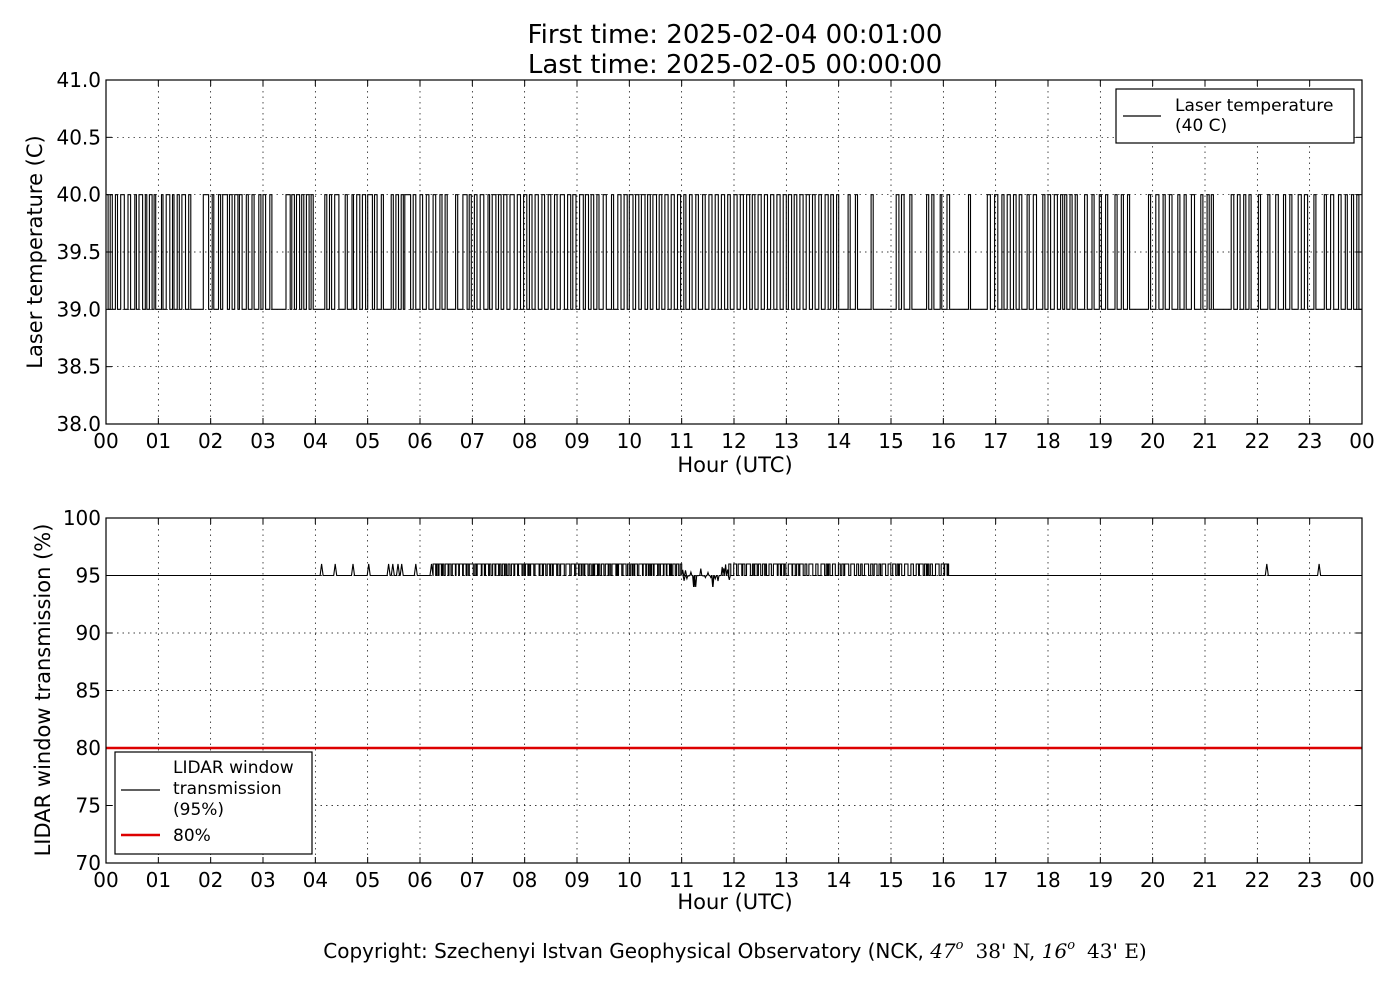 This screenshot has width=1400, height=1000. I want to click on bottom-legend: LIDAR window transmission (95%) 80%, so click(213, 803).